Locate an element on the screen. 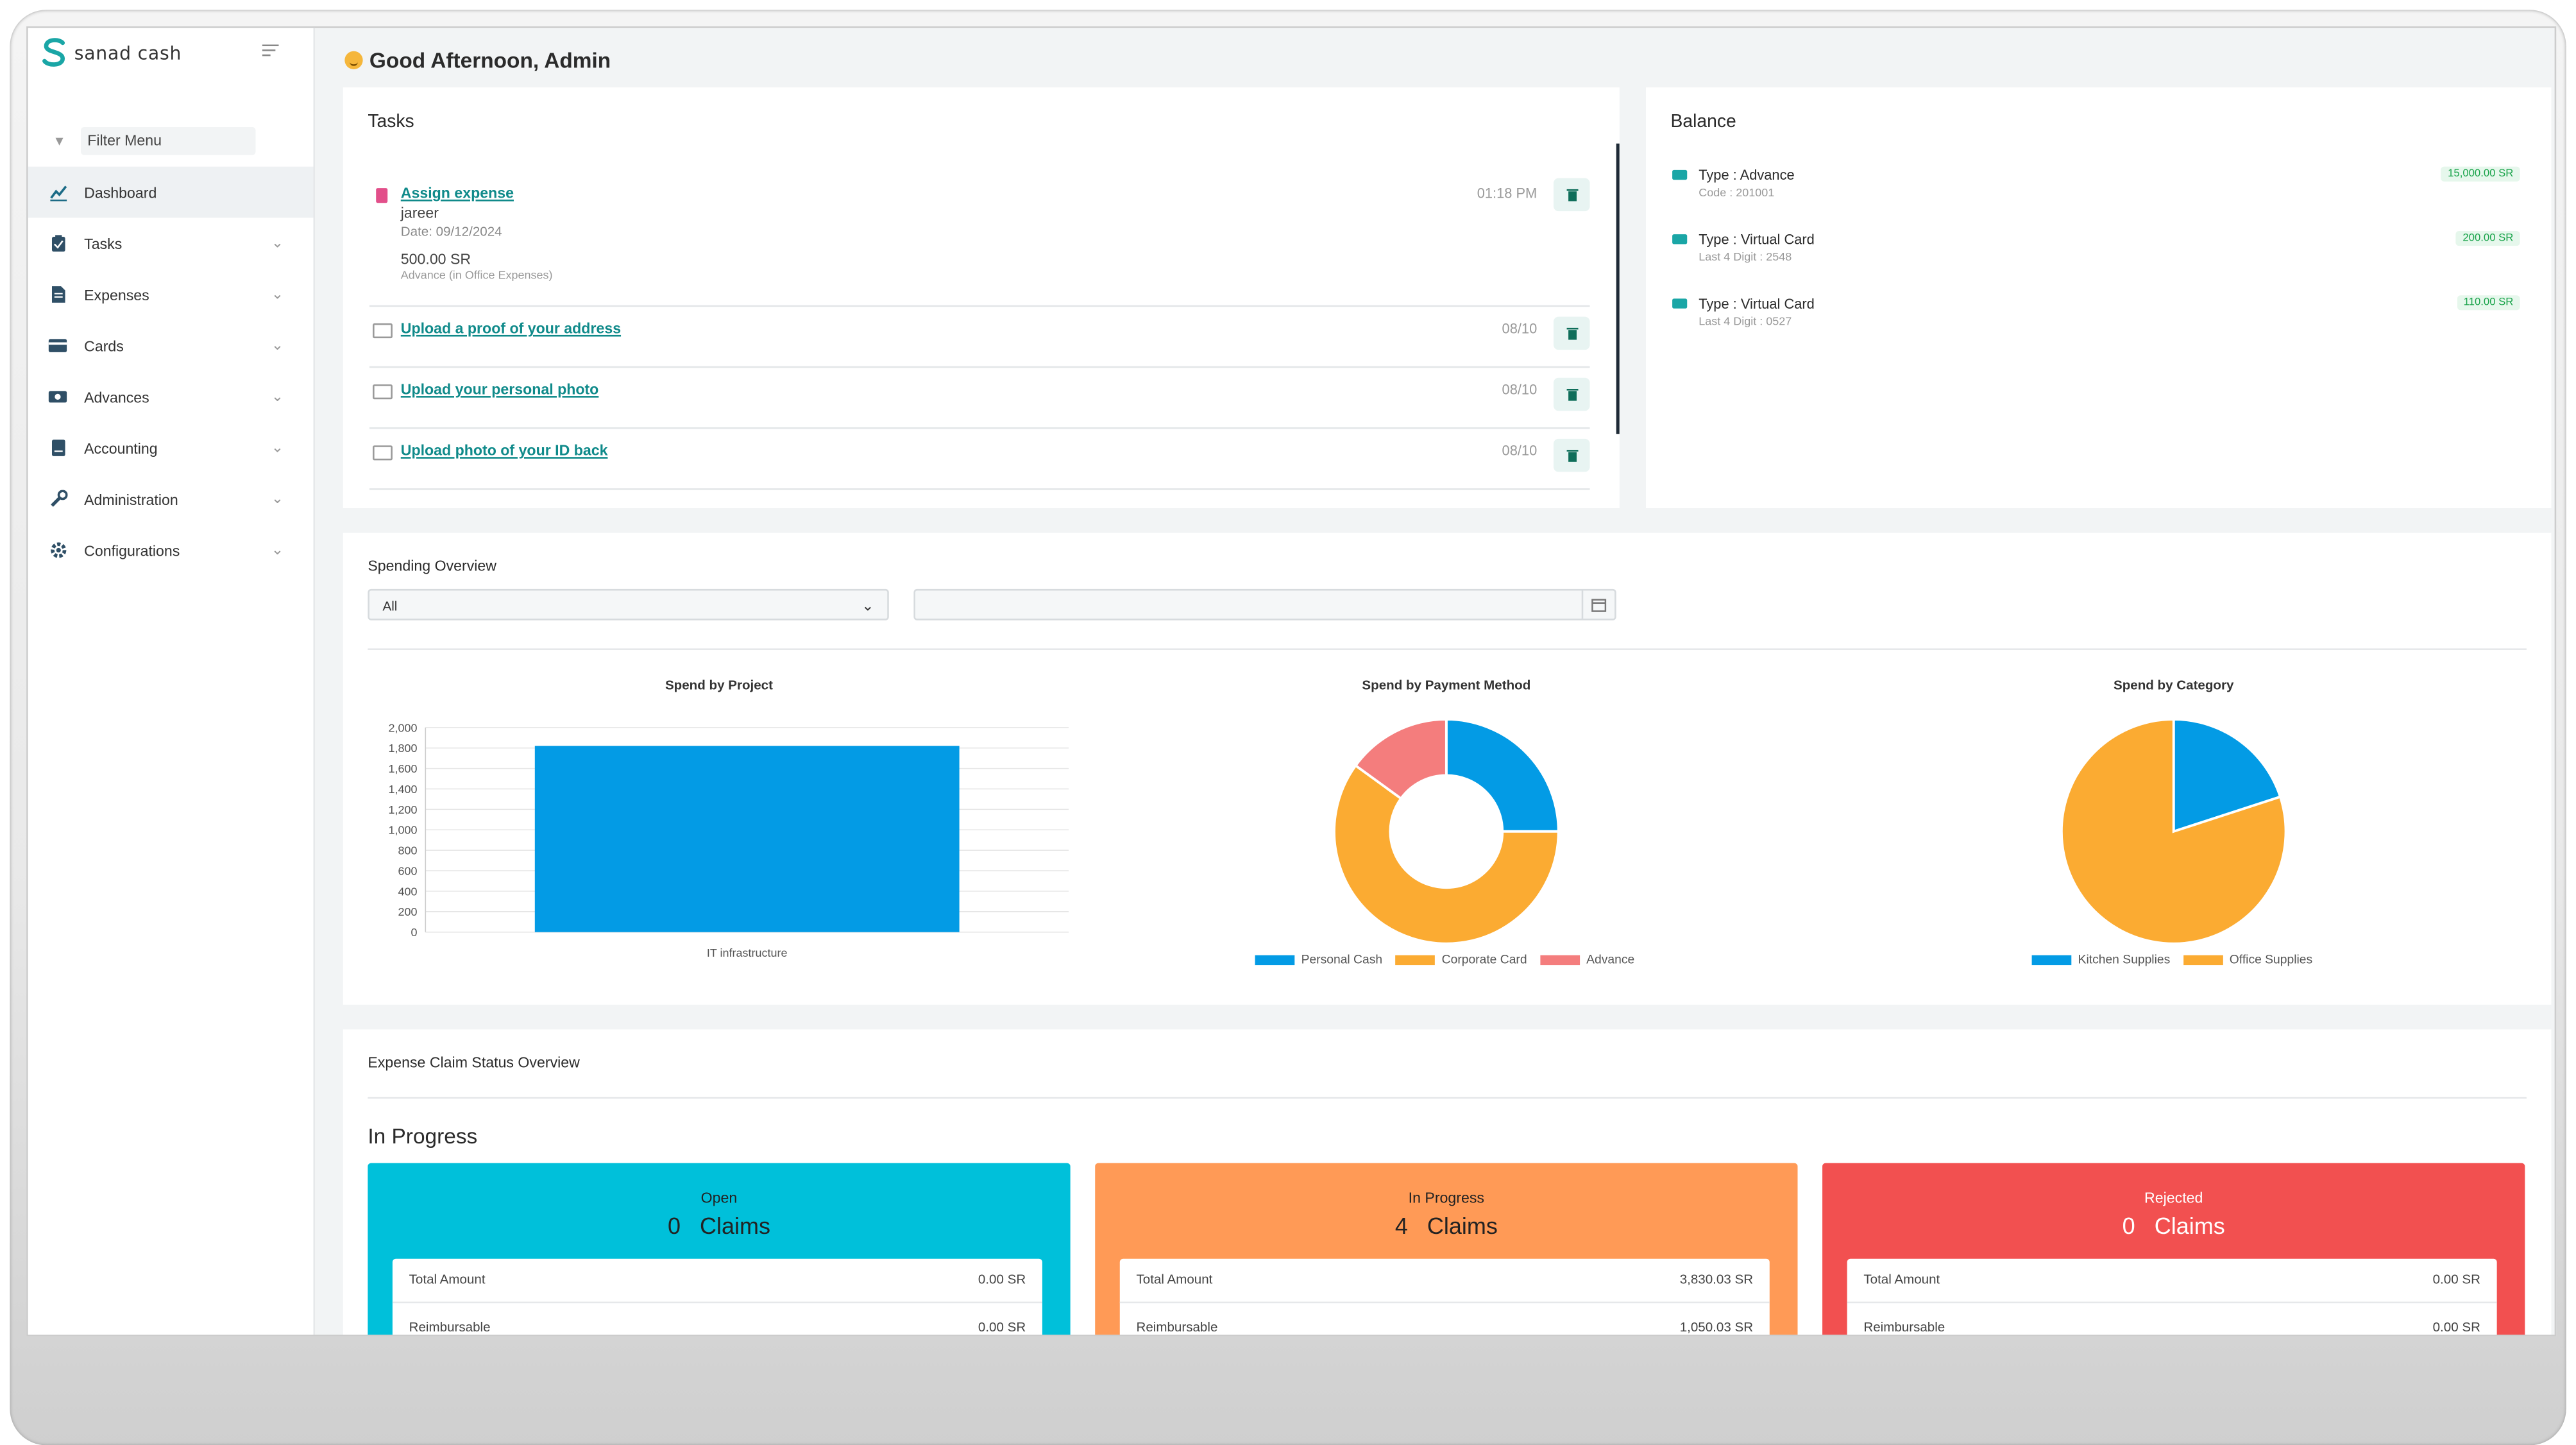  sidebar-item-advances: Advances ⌄ is located at coordinates (171, 396).